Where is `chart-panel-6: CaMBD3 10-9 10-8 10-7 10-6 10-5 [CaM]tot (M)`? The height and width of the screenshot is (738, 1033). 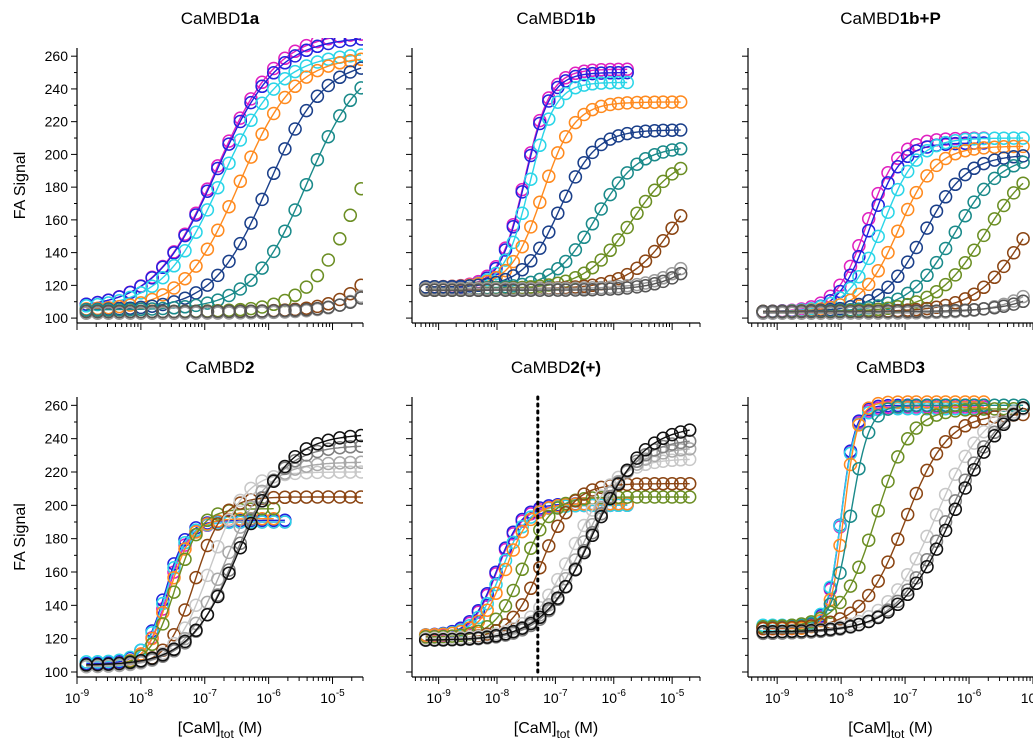 chart-panel-6: CaMBD3 10-9 10-8 10-7 10-6 10-5 [CaM]tot (M) is located at coordinates (887, 548).